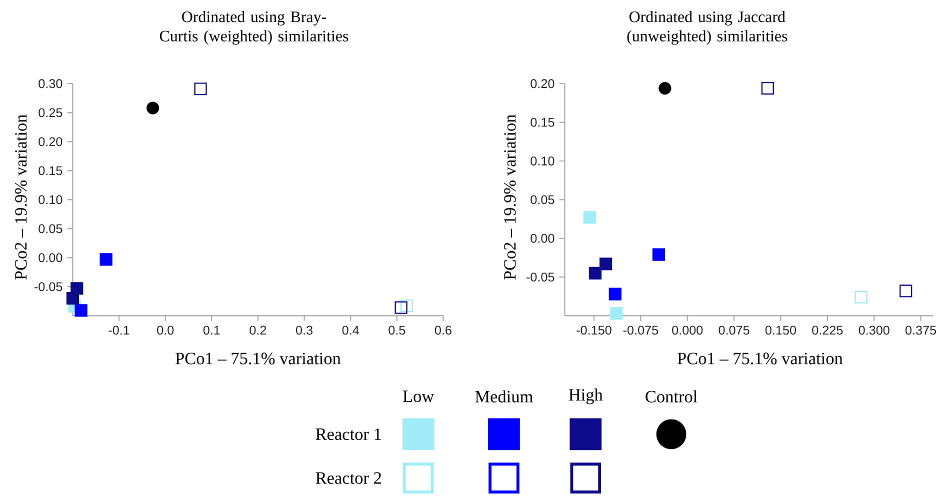  What do you see at coordinates (734, 330) in the screenshot?
I see `x-tick-label: 0.075` at bounding box center [734, 330].